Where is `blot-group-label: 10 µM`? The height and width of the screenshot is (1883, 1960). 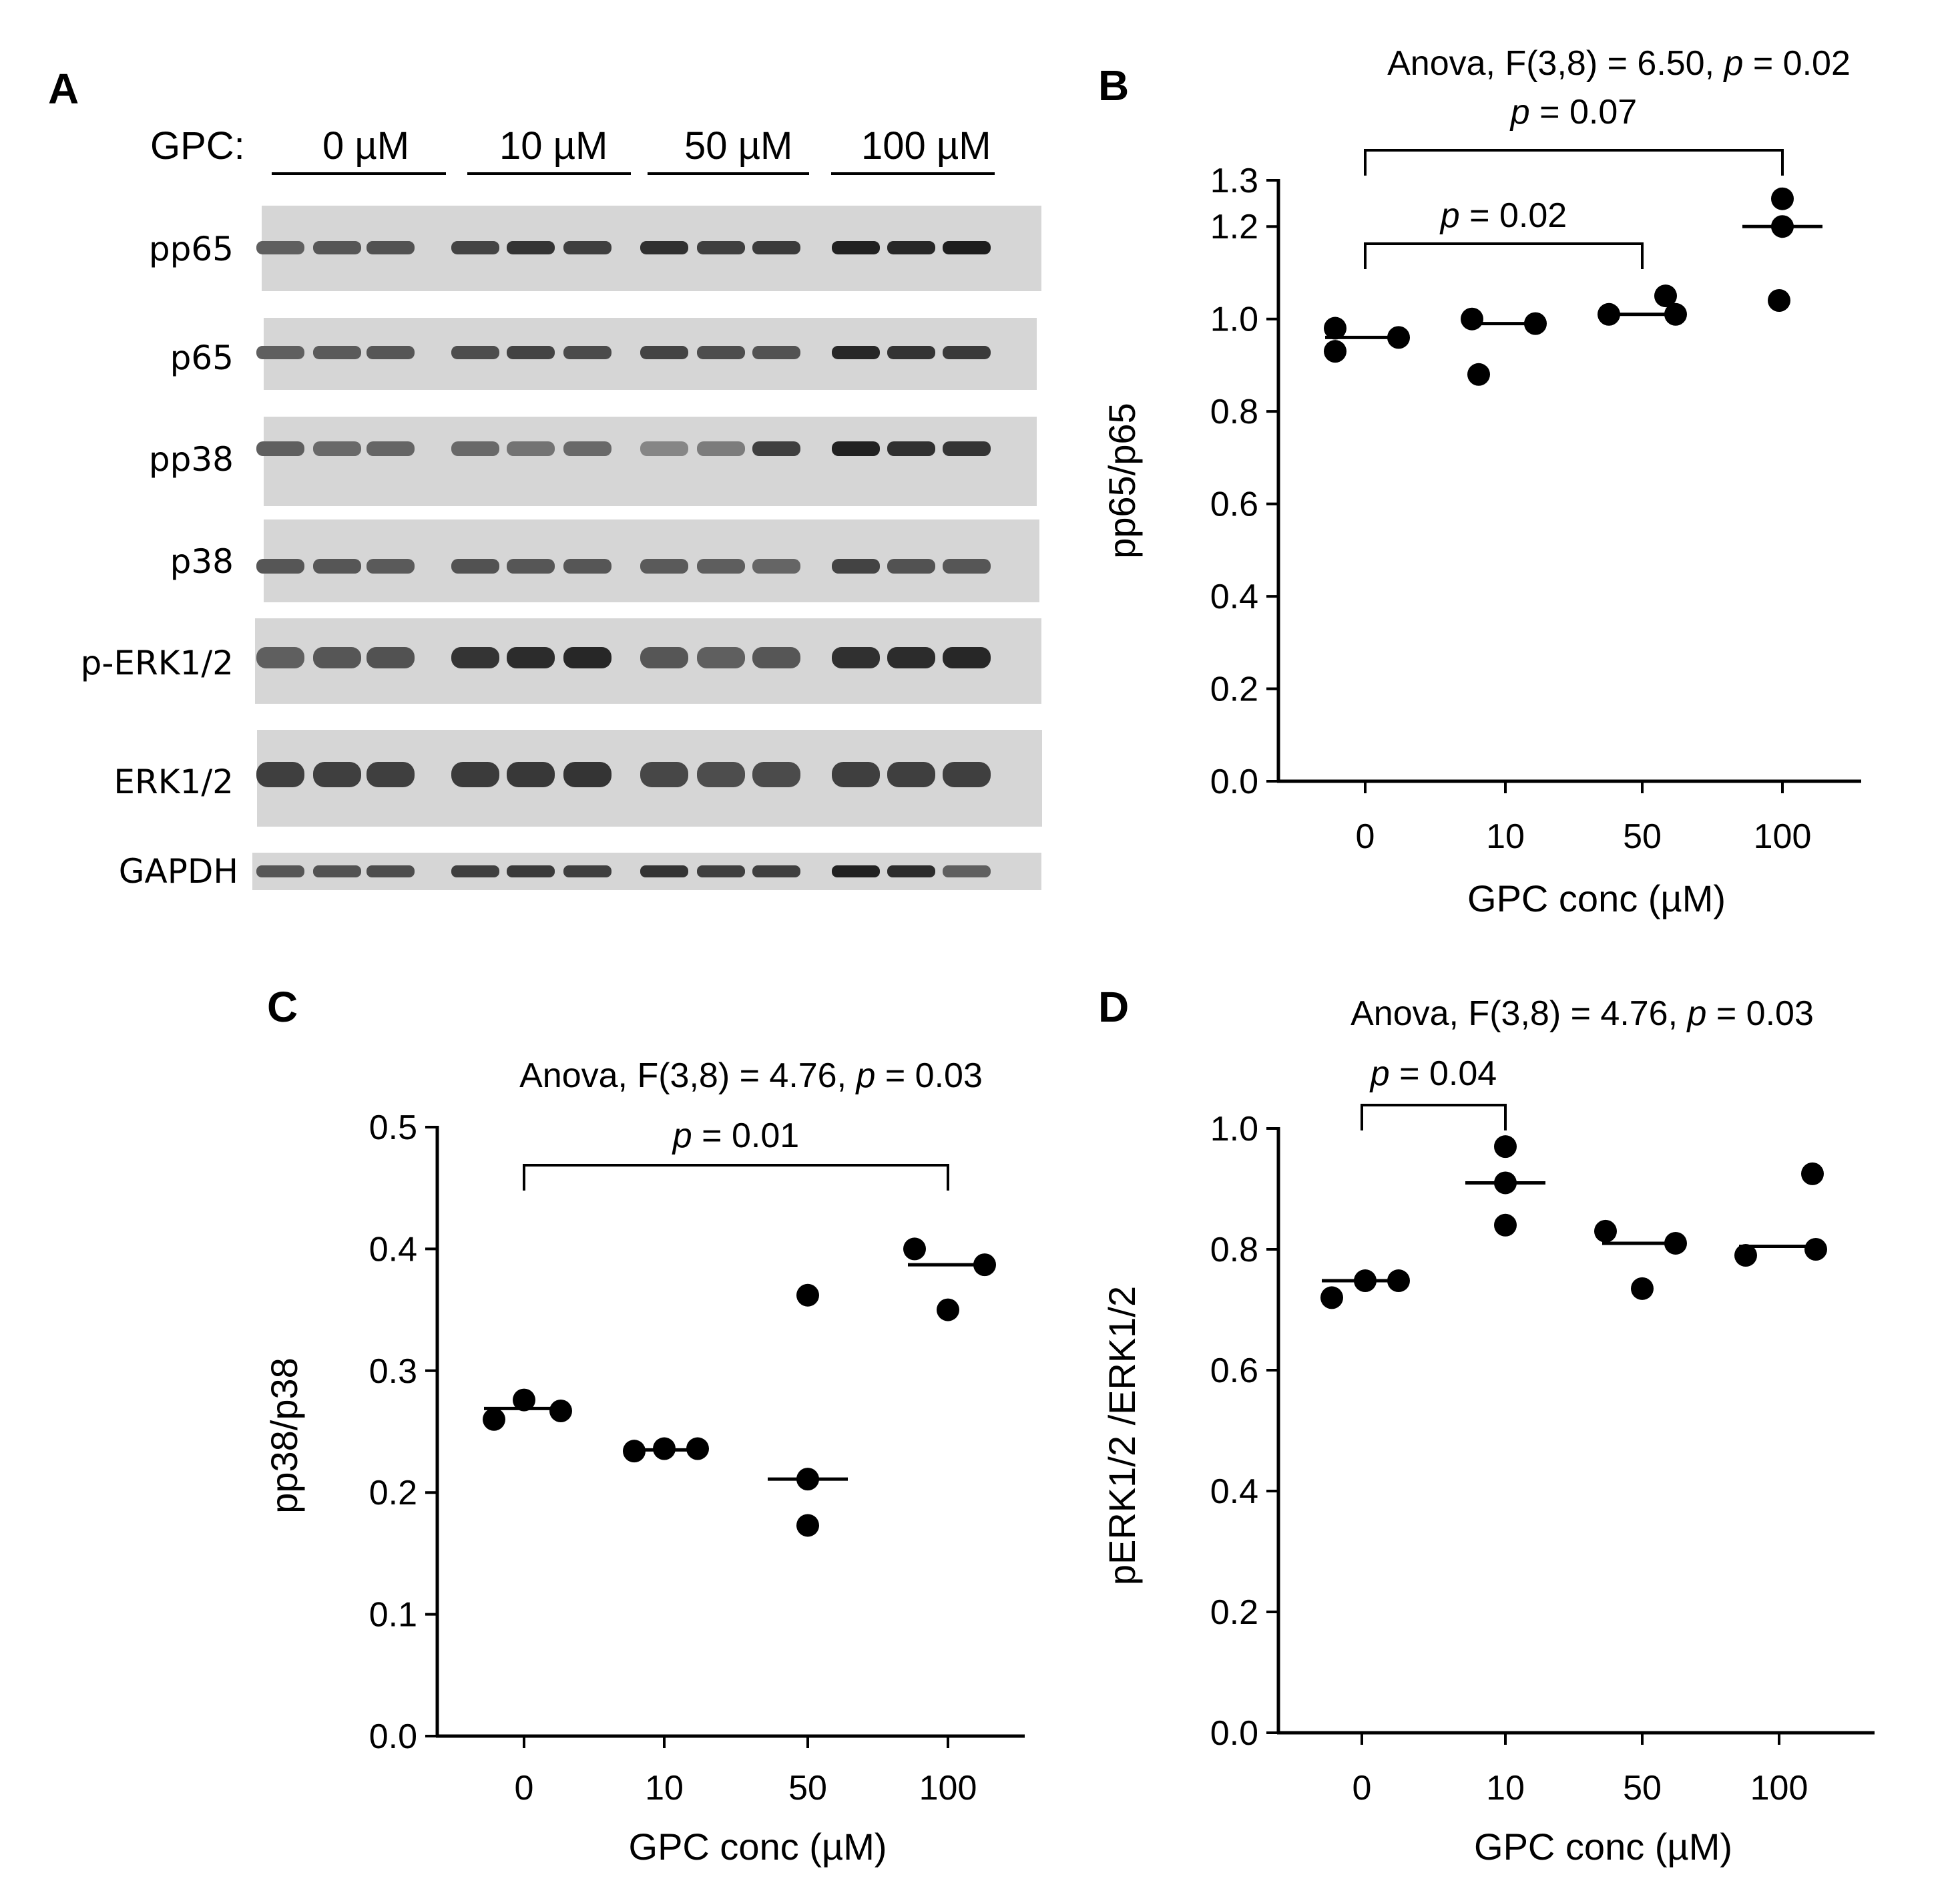
blot-group-label: 10 µM is located at coordinates (553, 146).